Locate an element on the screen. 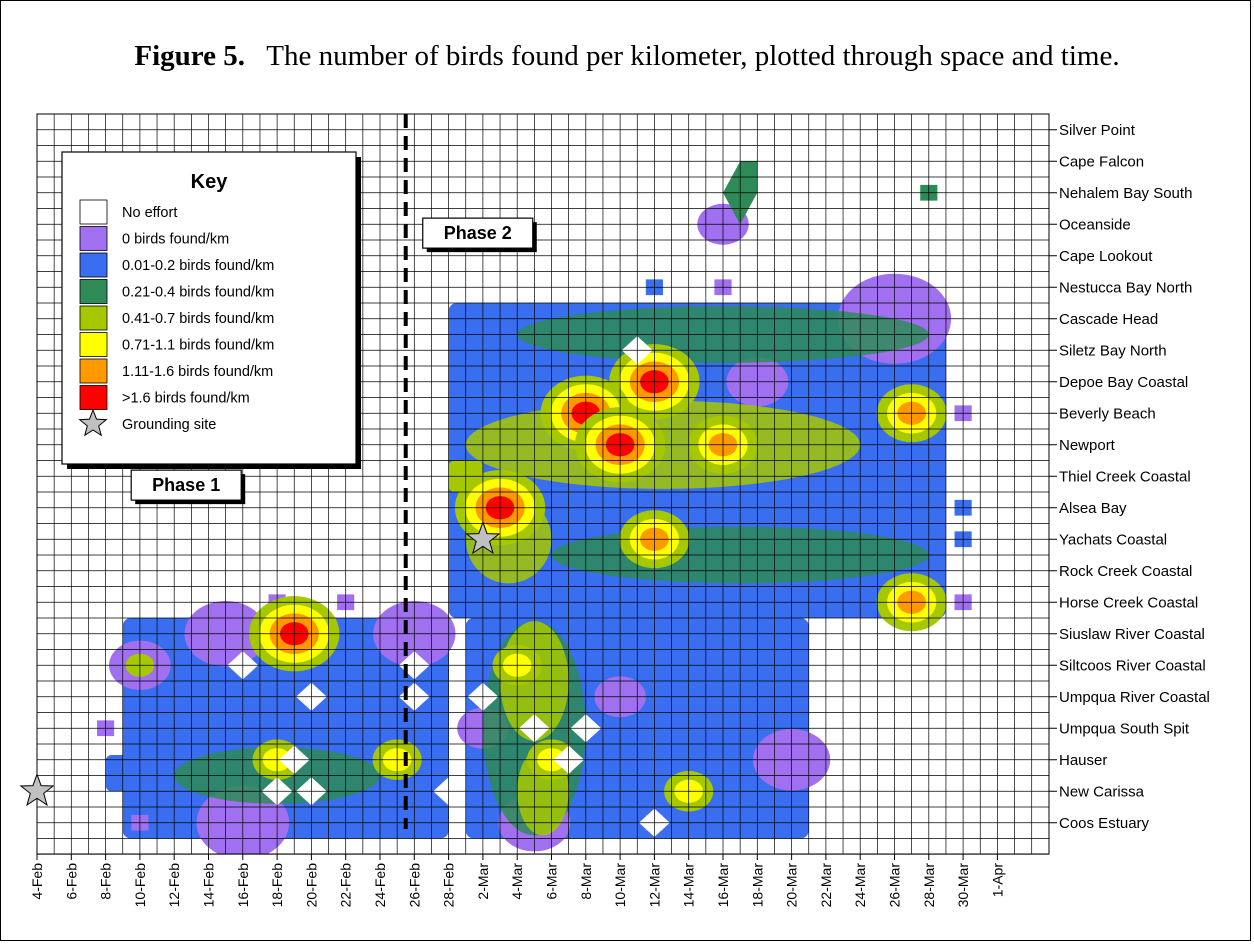 The image size is (1254, 944). y-tick-label: Cape Lookout is located at coordinates (1106, 256).